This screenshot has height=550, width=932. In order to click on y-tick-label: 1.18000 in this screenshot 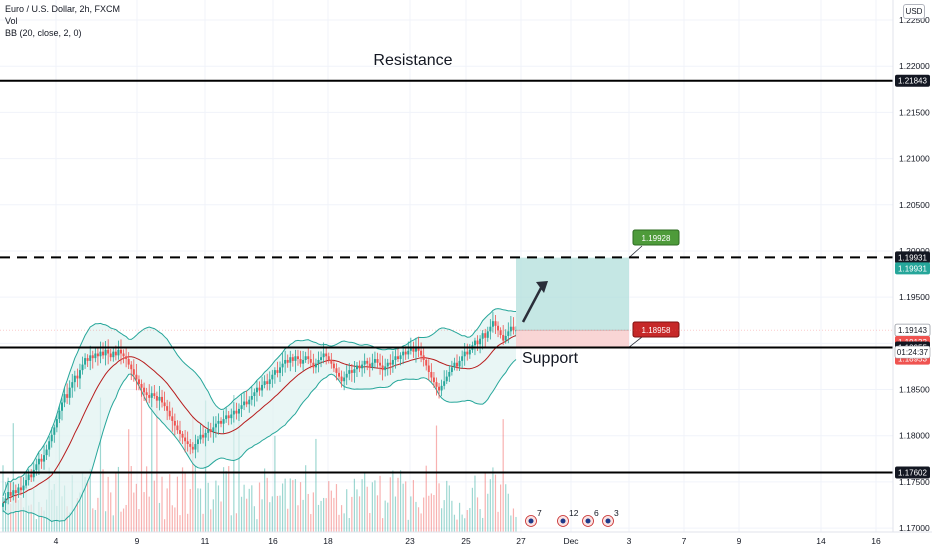, I will do `click(914, 436)`.